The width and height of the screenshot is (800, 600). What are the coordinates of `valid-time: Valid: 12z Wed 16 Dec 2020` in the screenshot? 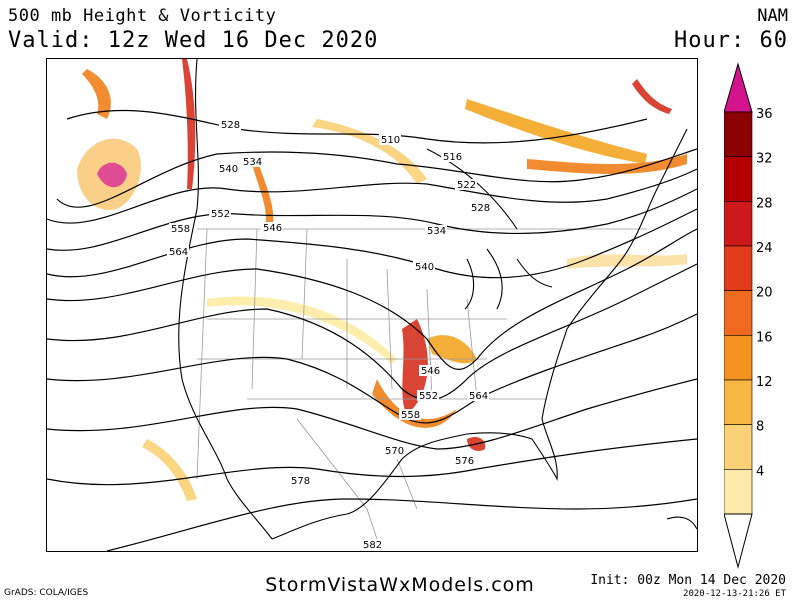 It's located at (193, 40).